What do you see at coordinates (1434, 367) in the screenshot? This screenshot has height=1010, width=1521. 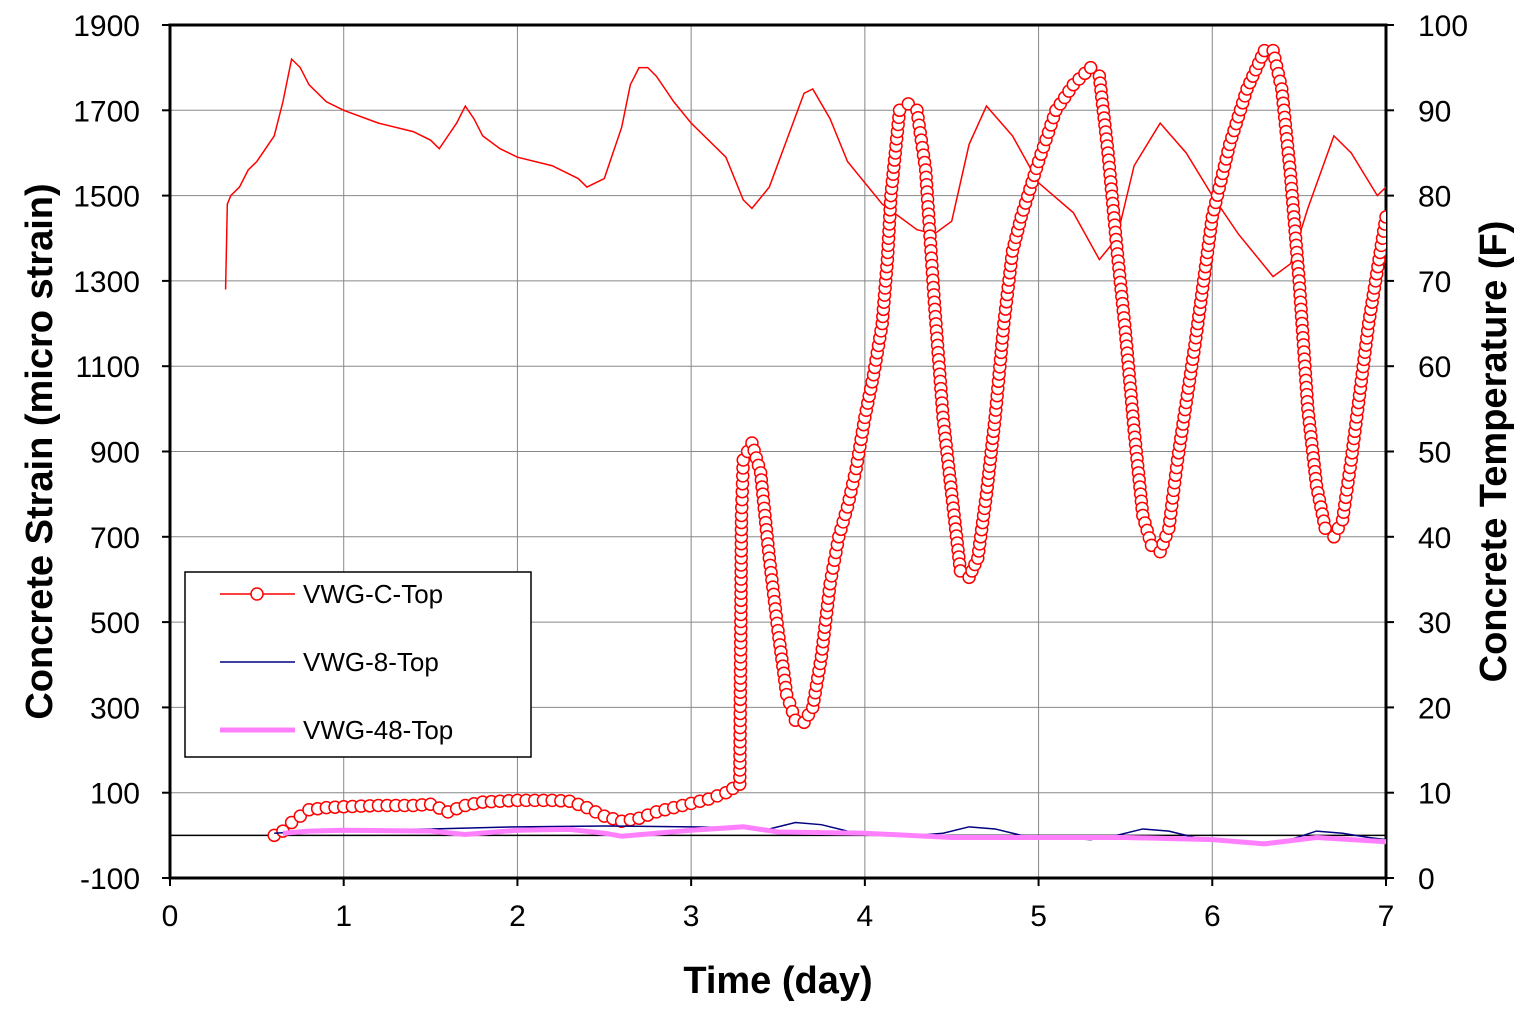 I see `y2-tick-label: 60` at bounding box center [1434, 367].